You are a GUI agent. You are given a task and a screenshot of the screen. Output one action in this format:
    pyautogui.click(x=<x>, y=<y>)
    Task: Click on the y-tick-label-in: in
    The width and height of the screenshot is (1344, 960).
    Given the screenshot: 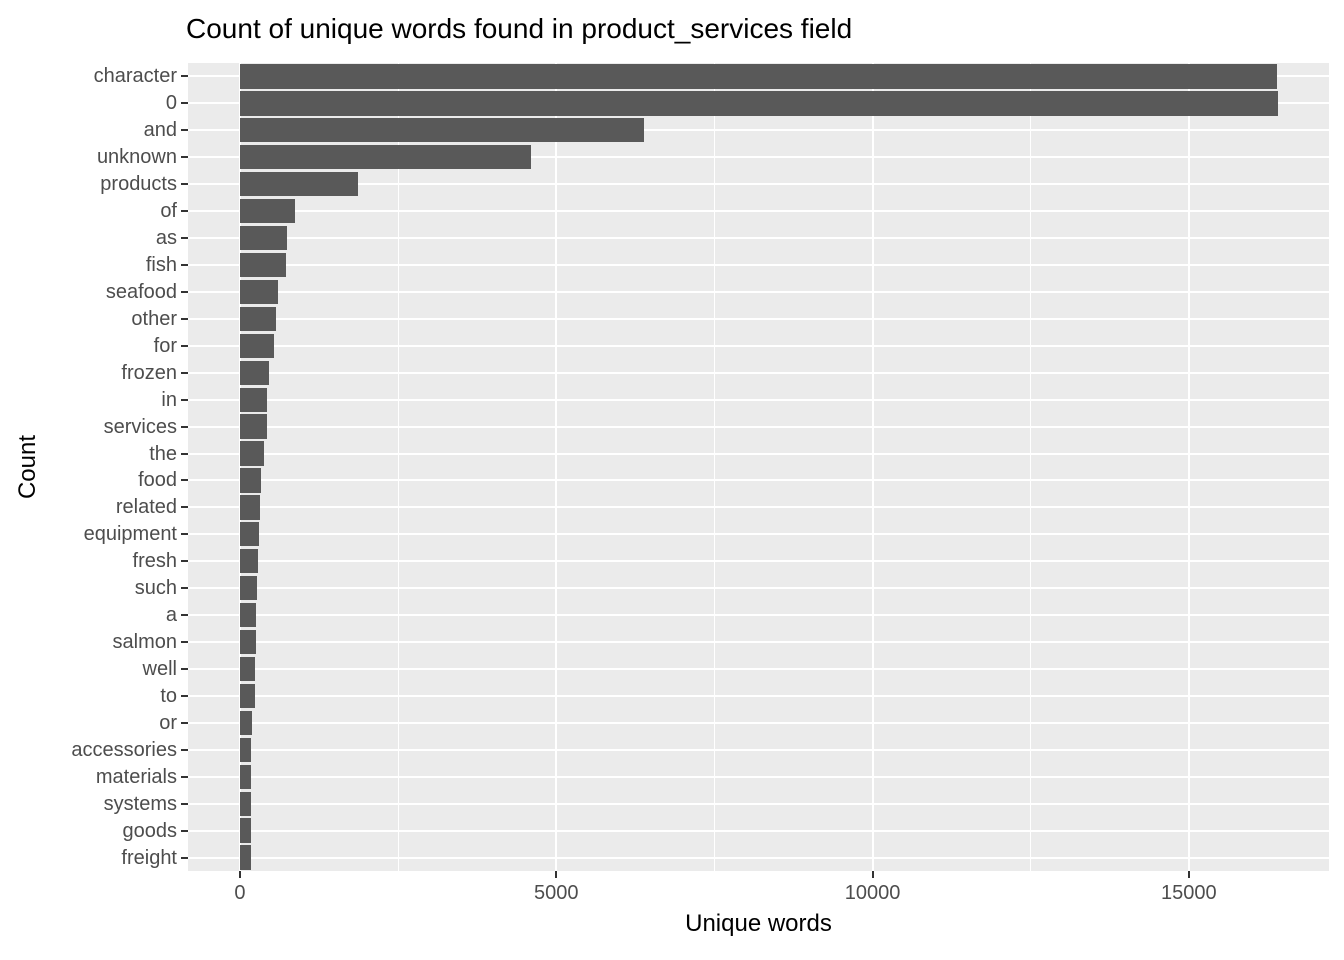 What is the action you would take?
    pyautogui.click(x=169, y=399)
    